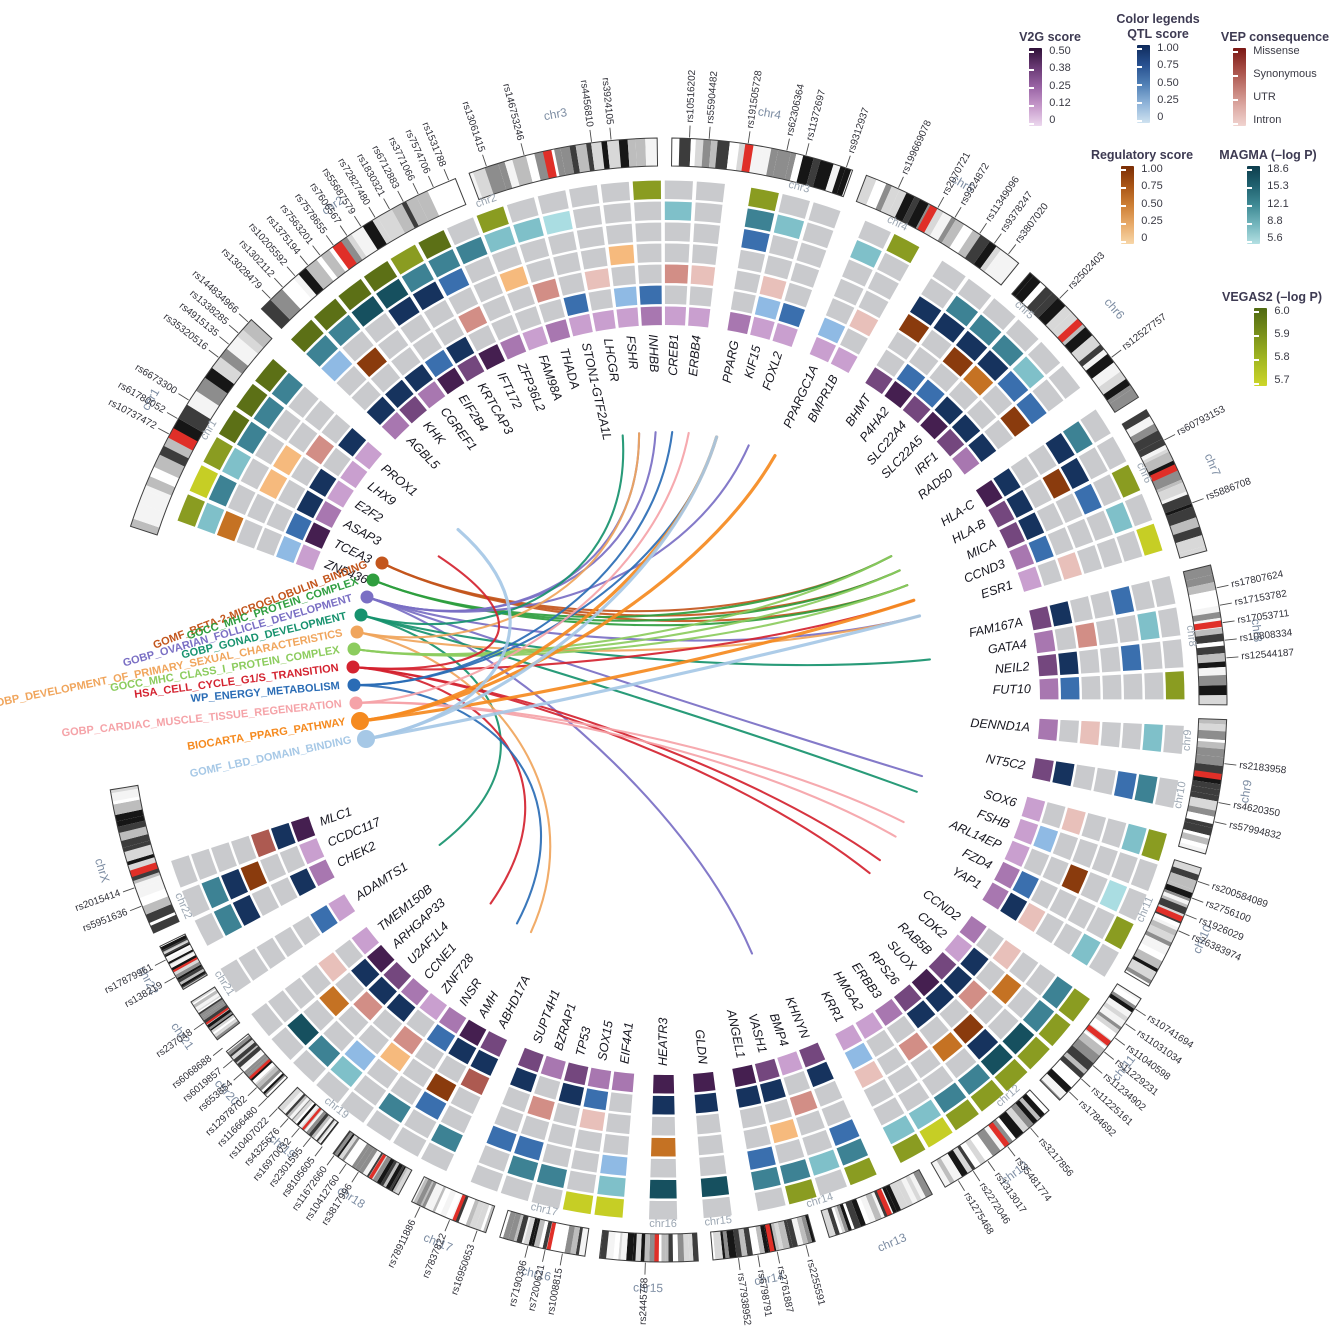 The height and width of the screenshot is (1329, 1338). What do you see at coordinates (336, 816) in the screenshot?
I see `gene-label: MLC1` at bounding box center [336, 816].